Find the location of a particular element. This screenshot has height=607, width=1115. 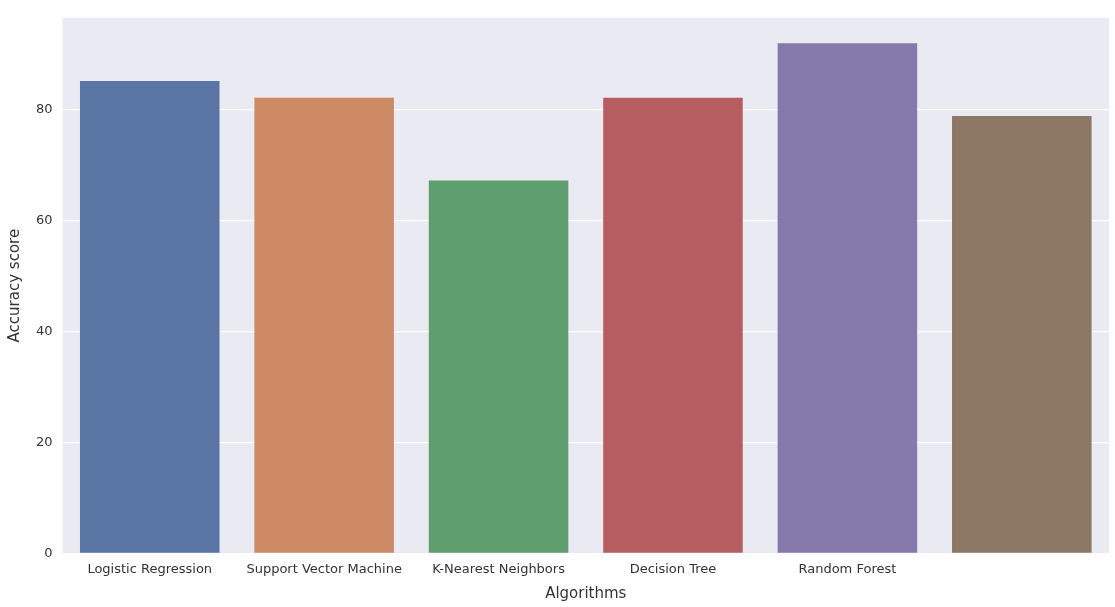

x-tick-label: Decision Tree is located at coordinates (673, 568).